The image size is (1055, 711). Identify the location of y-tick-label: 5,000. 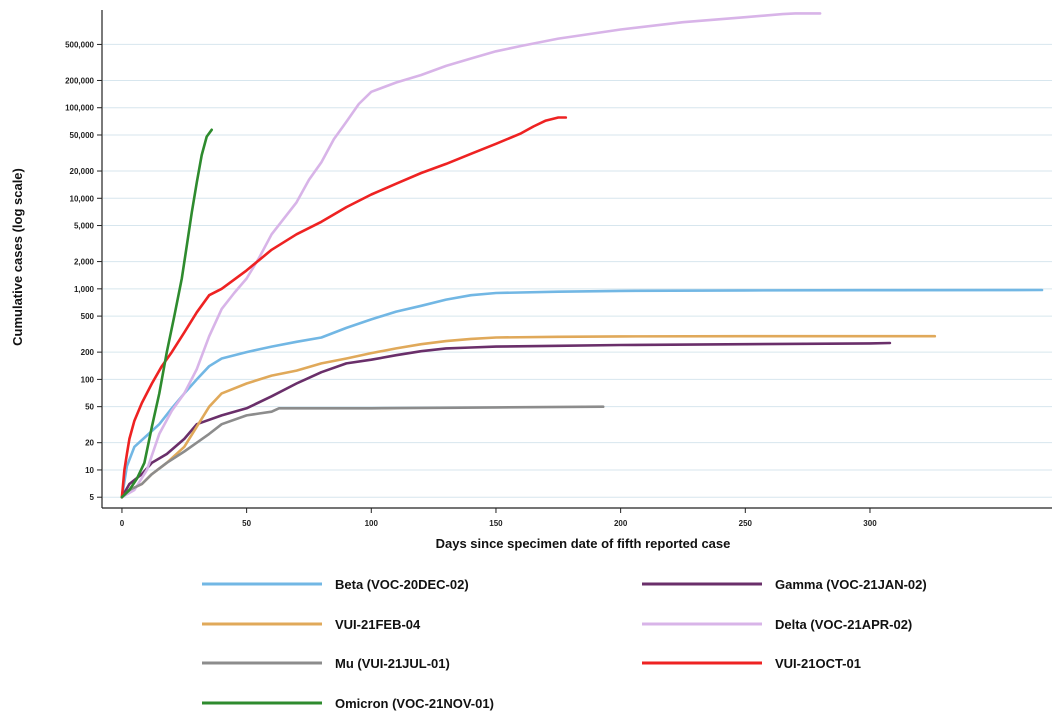
(84, 226).